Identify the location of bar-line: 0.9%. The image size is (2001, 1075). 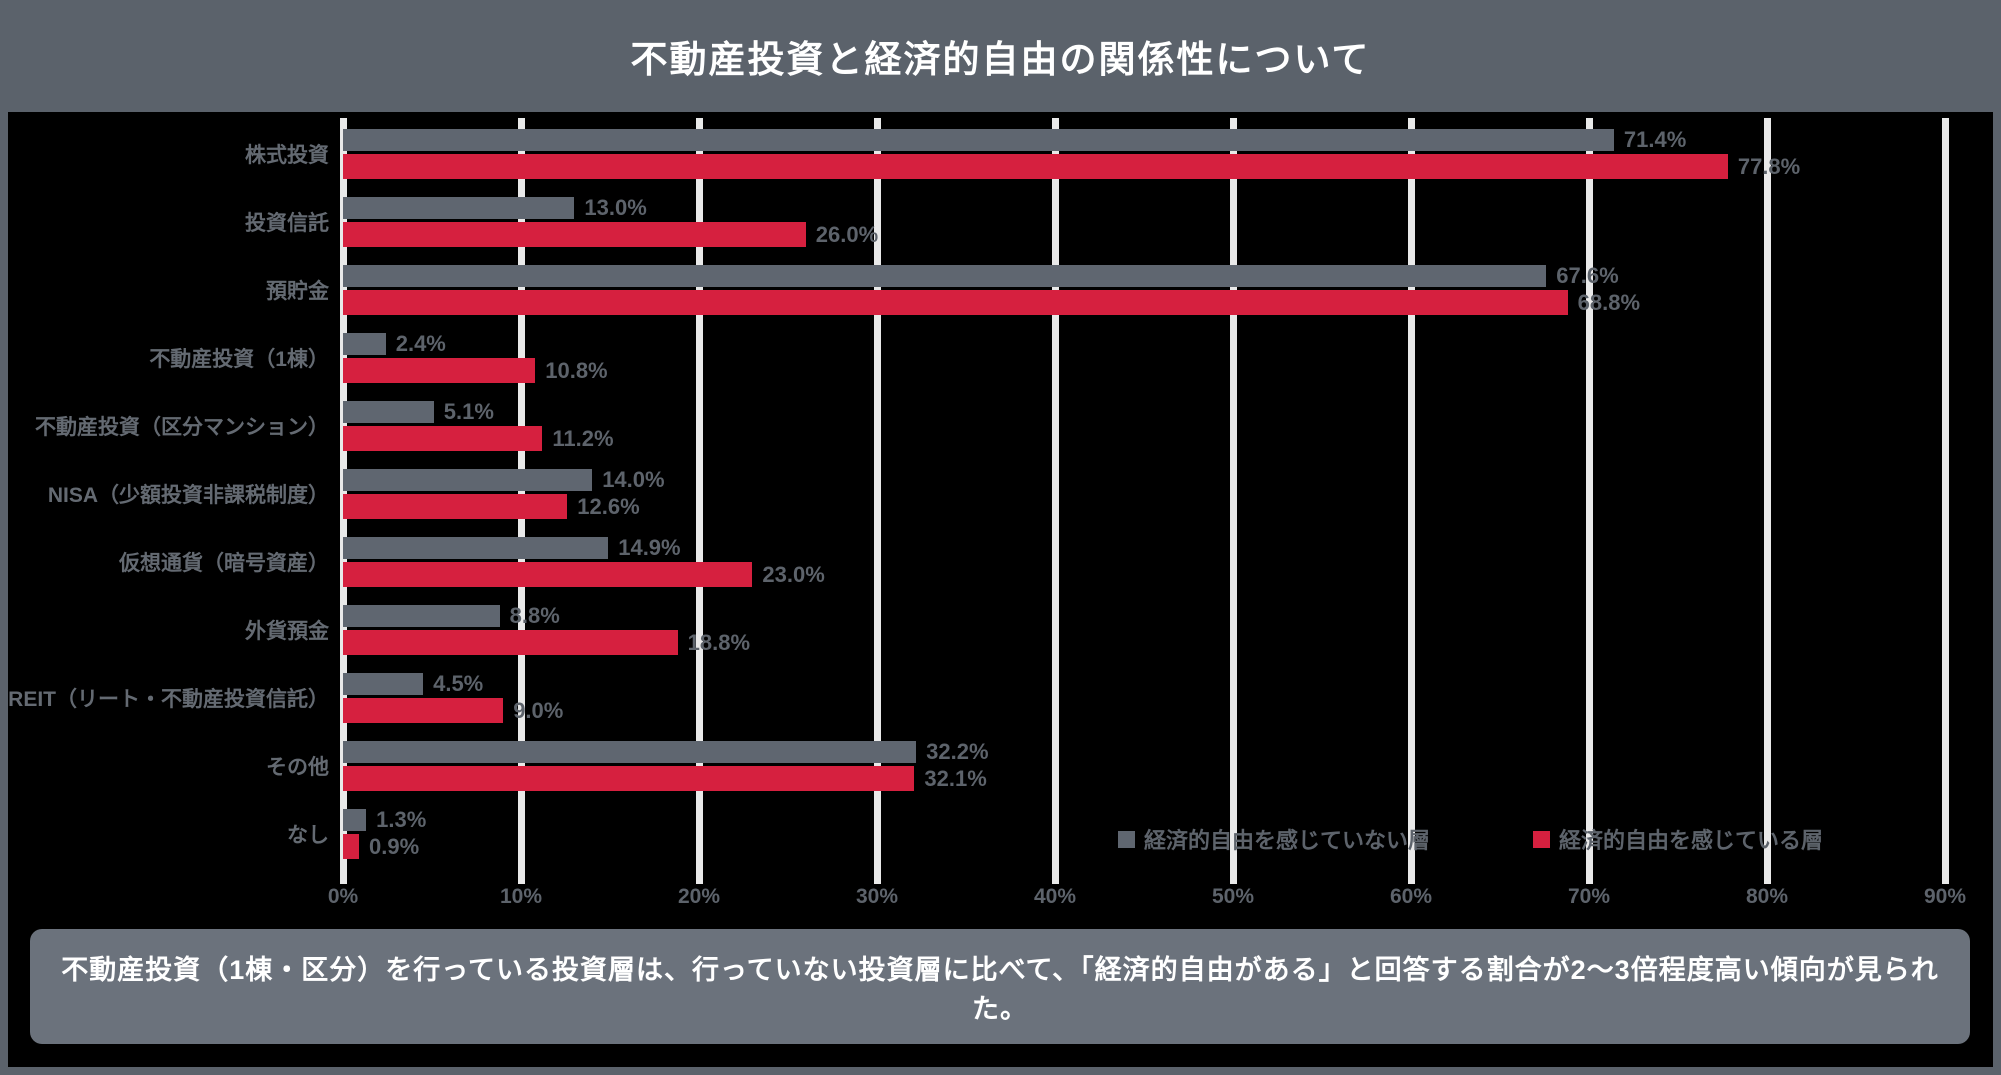
(1168, 846).